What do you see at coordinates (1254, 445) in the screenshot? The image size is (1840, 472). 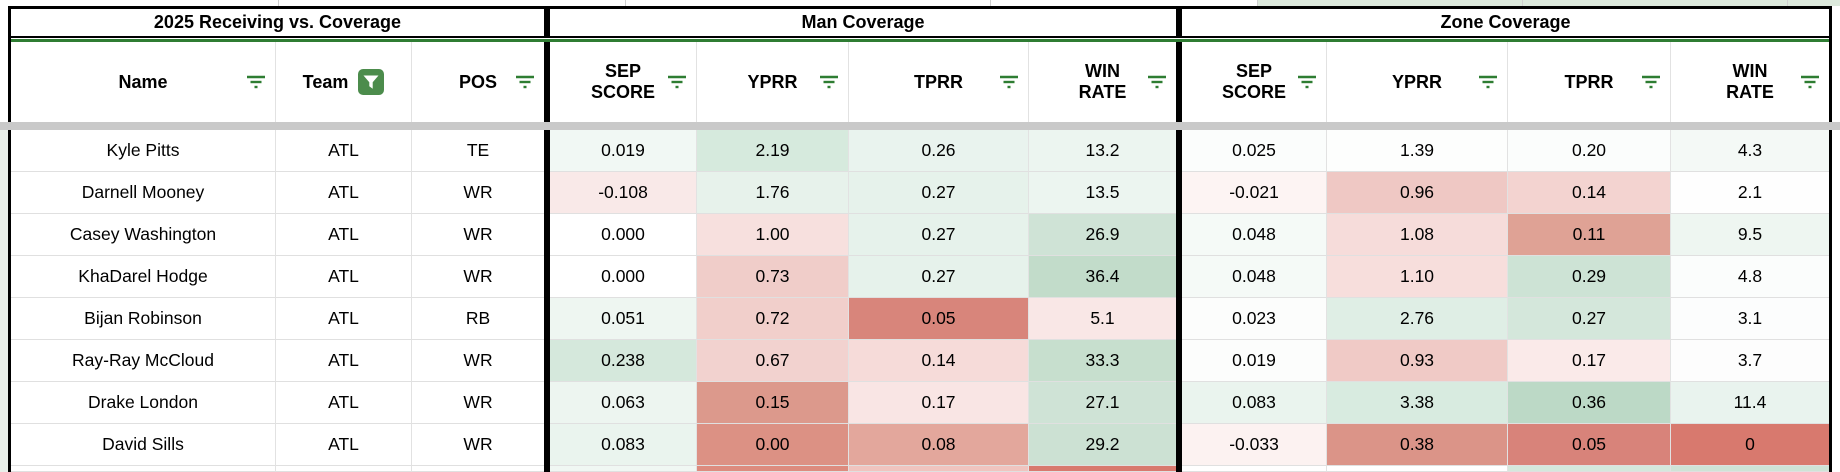 I see `zone-sep-score-cell: -0.033` at bounding box center [1254, 445].